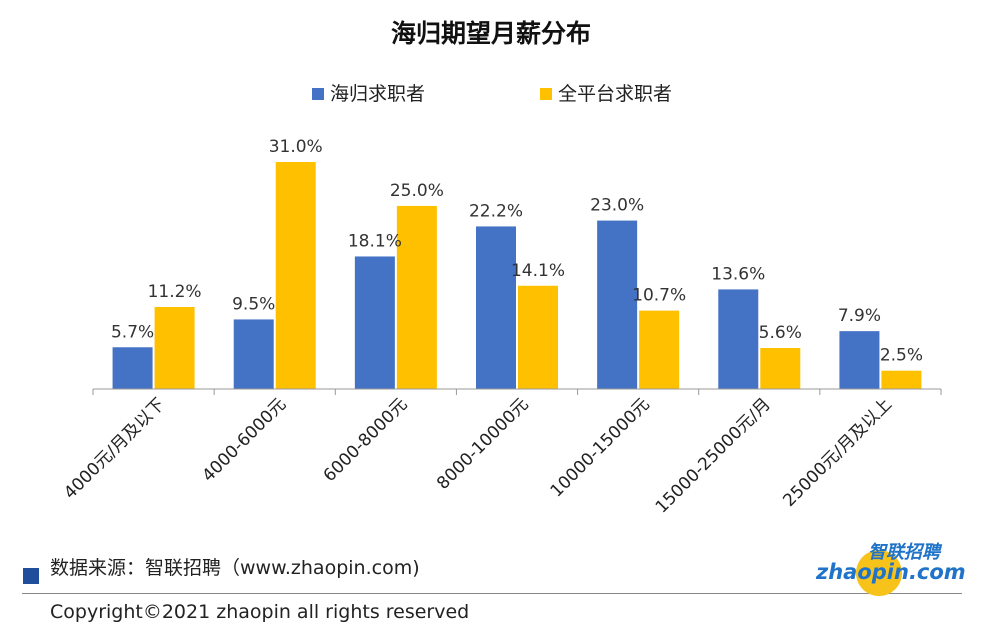 Image resolution: width=982 pixels, height=635 pixels. Describe the element at coordinates (31, 576) in the screenshot. I see `source-marker` at that location.